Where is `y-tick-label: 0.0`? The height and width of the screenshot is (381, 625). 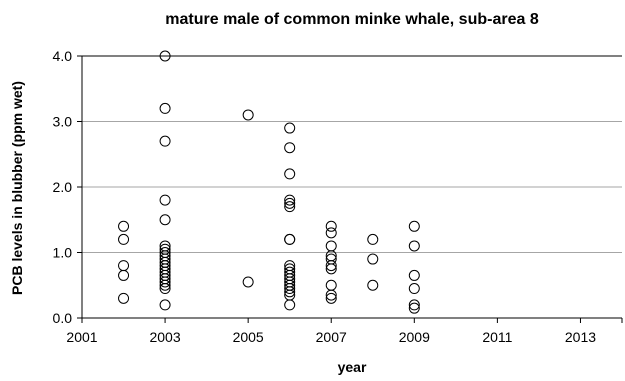 y-tick-label: 0.0 is located at coordinates (63, 318).